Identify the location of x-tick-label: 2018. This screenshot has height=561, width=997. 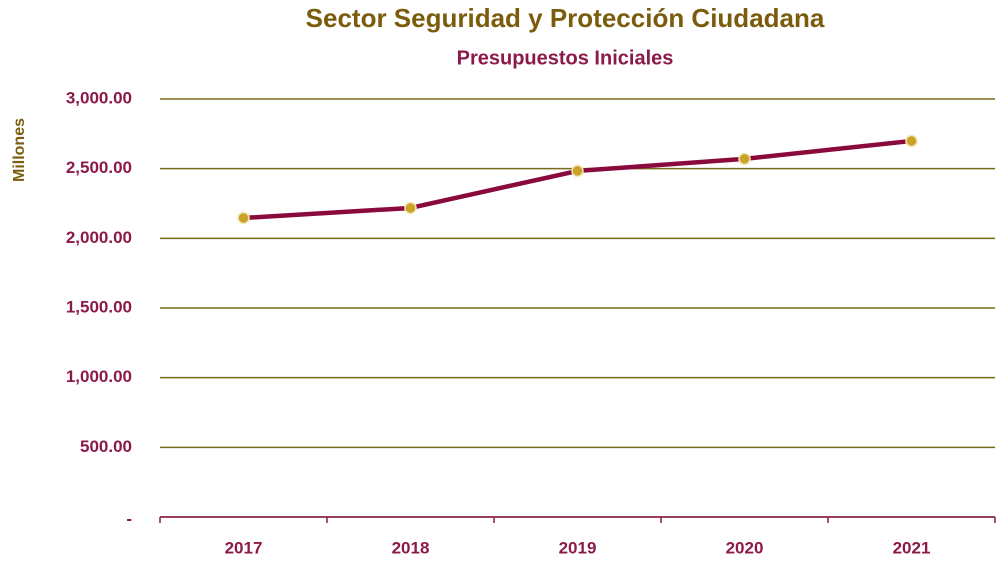
(411, 547).